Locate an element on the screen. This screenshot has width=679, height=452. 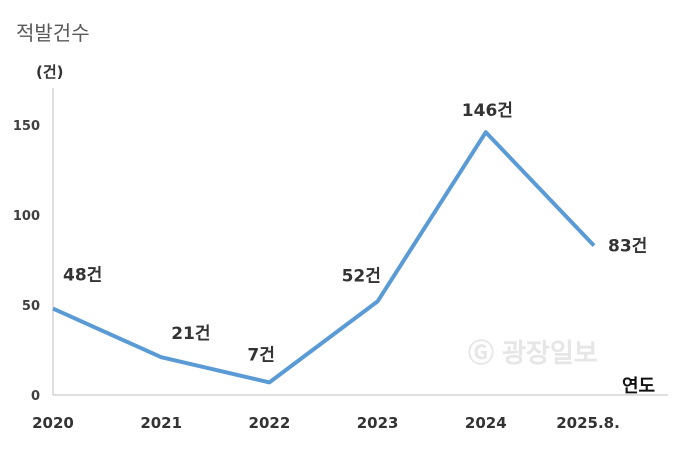
data-label: 146건 is located at coordinates (487, 111).